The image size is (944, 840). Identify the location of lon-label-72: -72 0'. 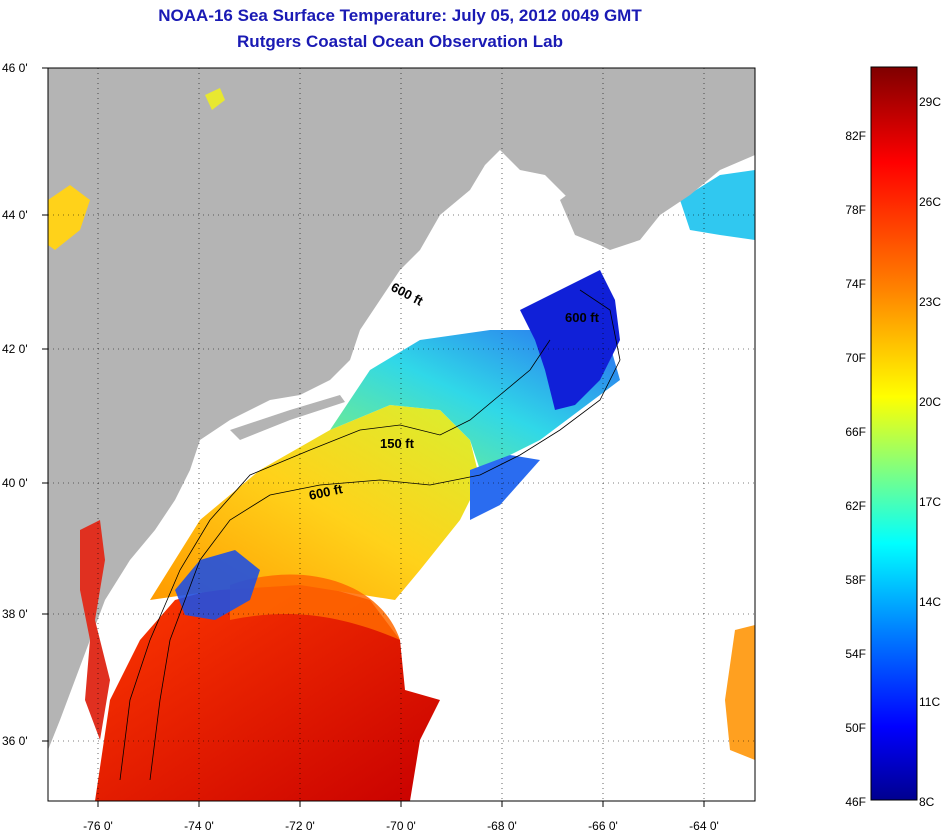
(300, 826).